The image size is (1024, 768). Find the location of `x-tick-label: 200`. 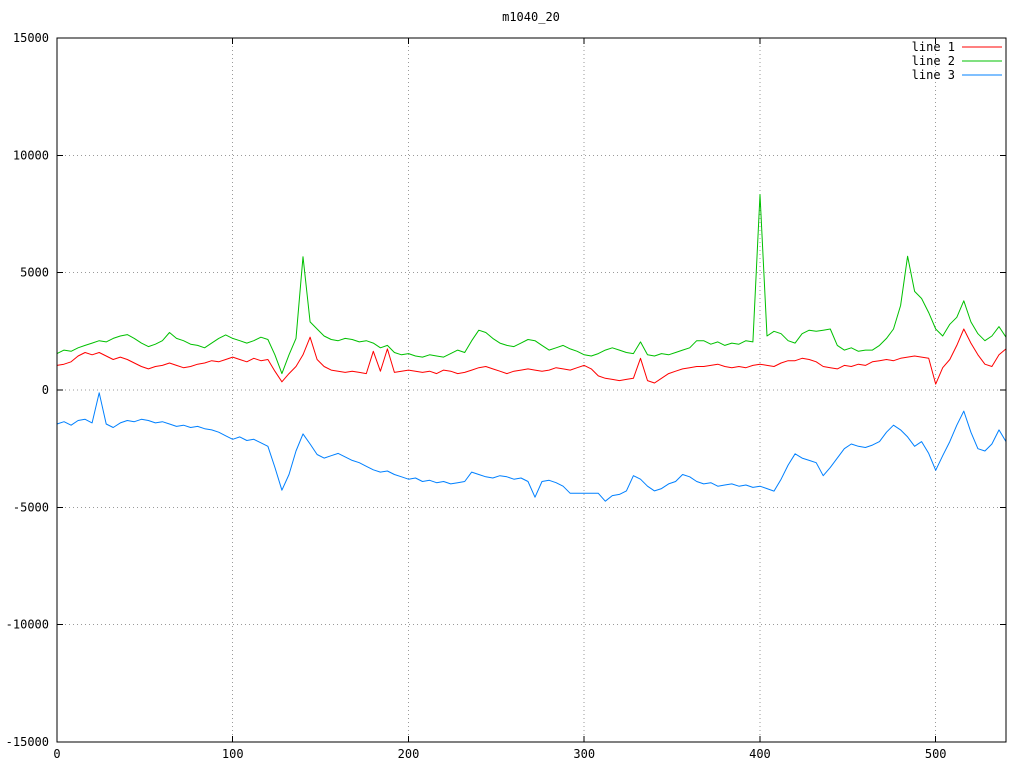

x-tick-label: 200 is located at coordinates (409, 754).